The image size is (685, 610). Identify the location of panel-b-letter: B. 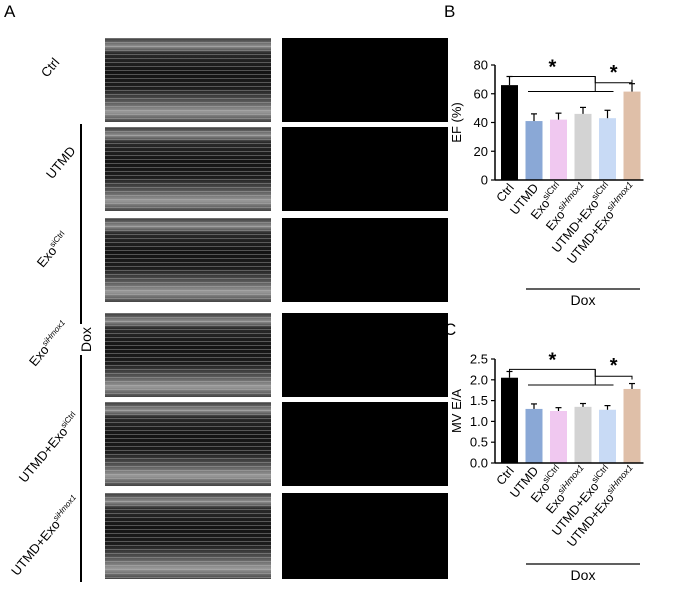
(450, 11).